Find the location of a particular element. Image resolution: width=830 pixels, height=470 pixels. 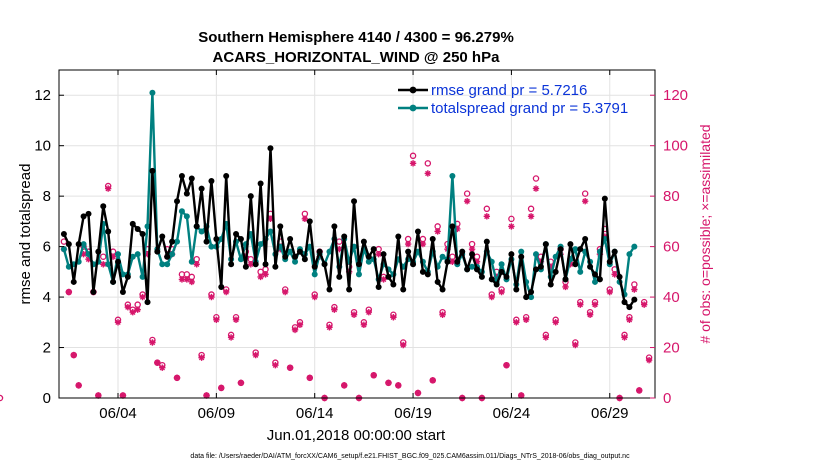

y2-tick-label: 60 is located at coordinates (671, 247).